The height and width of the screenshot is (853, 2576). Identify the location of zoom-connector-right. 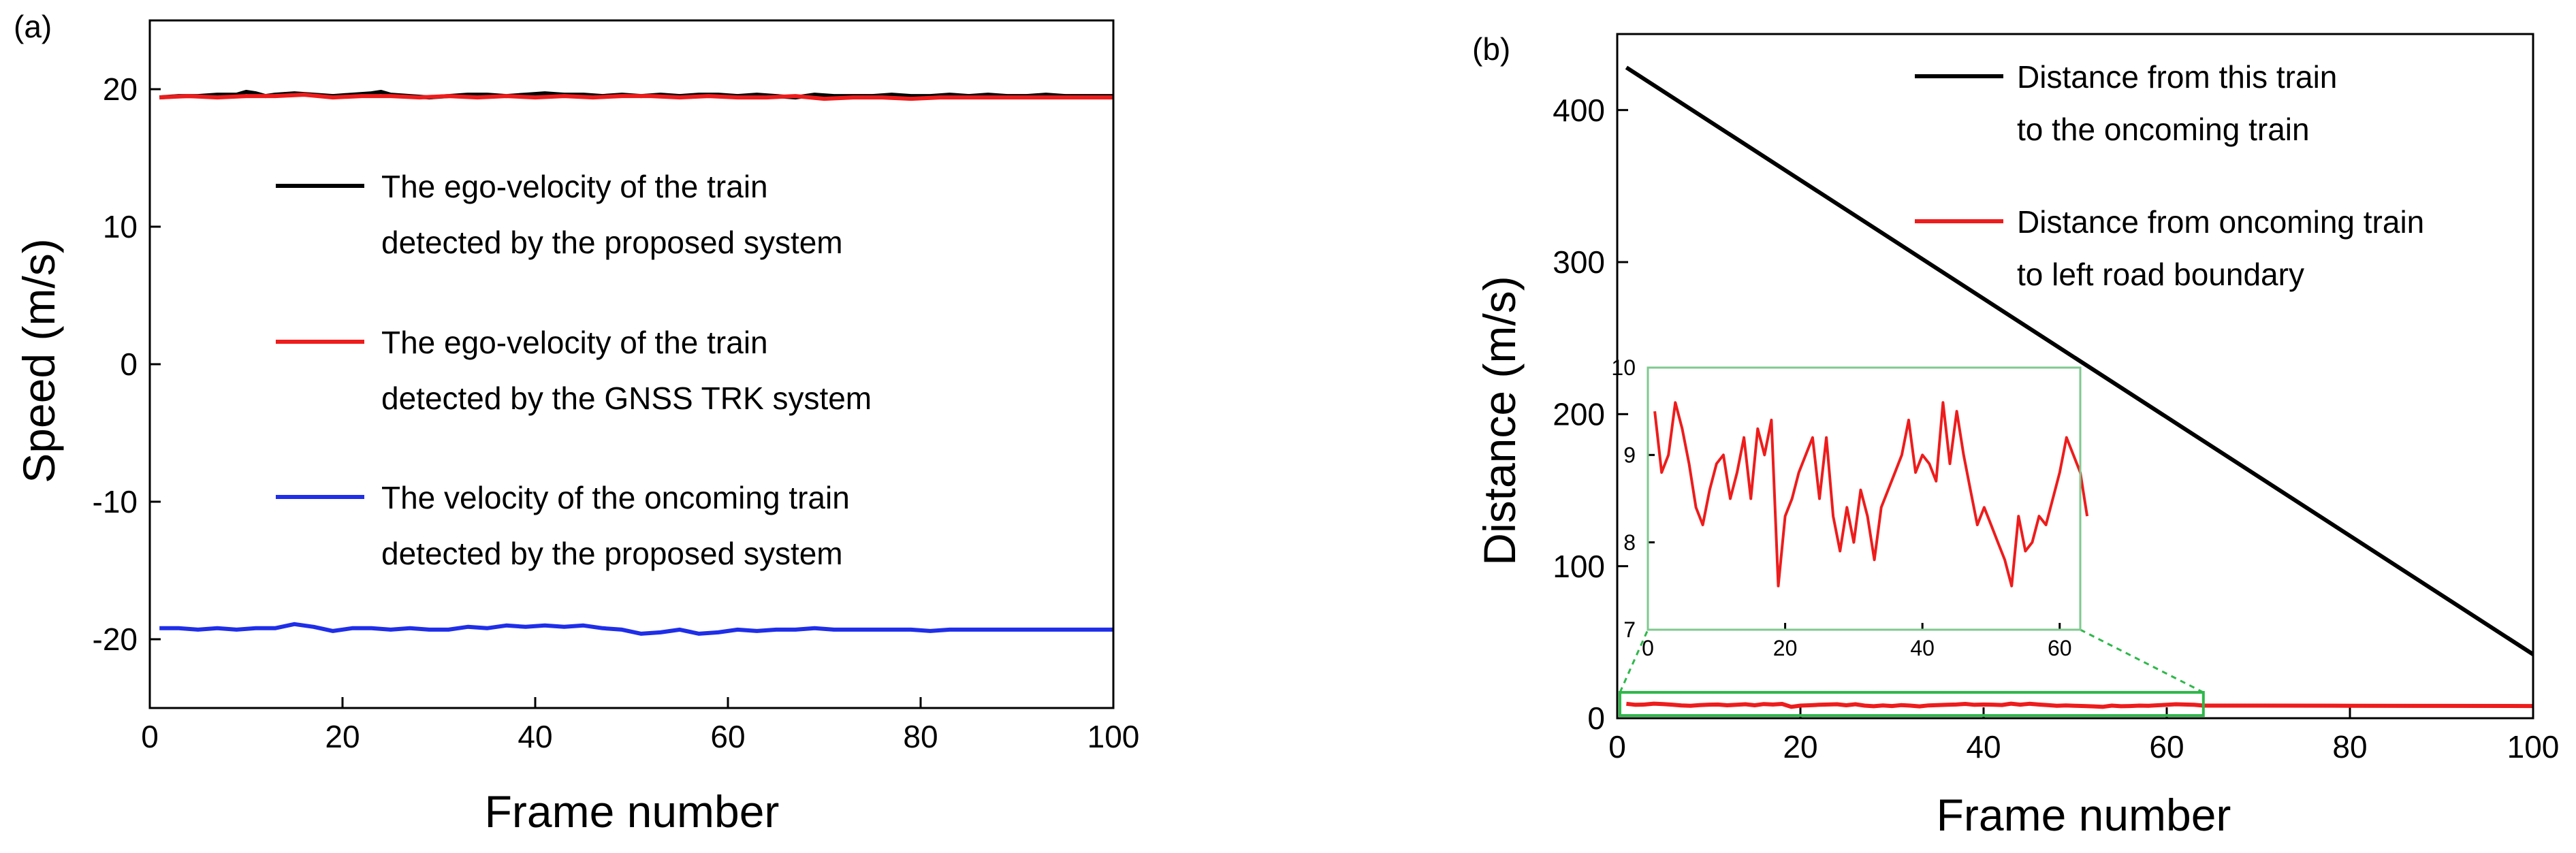
(2142, 661).